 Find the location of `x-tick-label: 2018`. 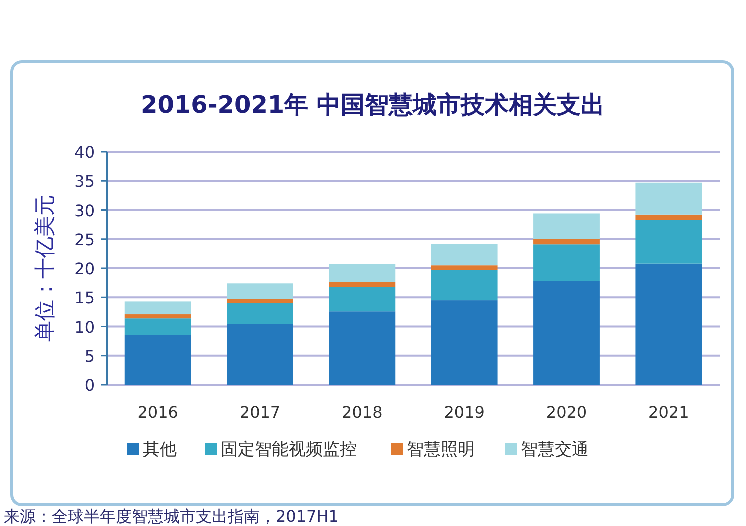

x-tick-label: 2018 is located at coordinates (362, 412).